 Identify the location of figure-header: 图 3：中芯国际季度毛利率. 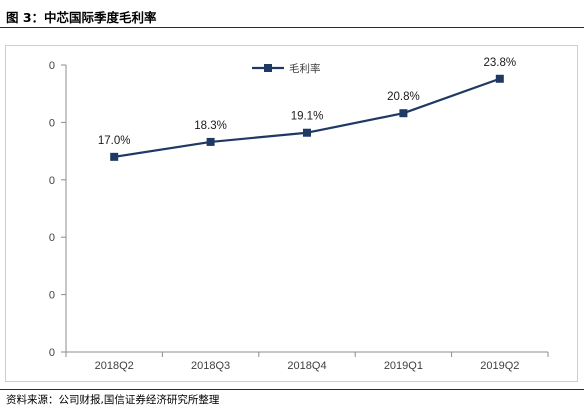
(292, 14).